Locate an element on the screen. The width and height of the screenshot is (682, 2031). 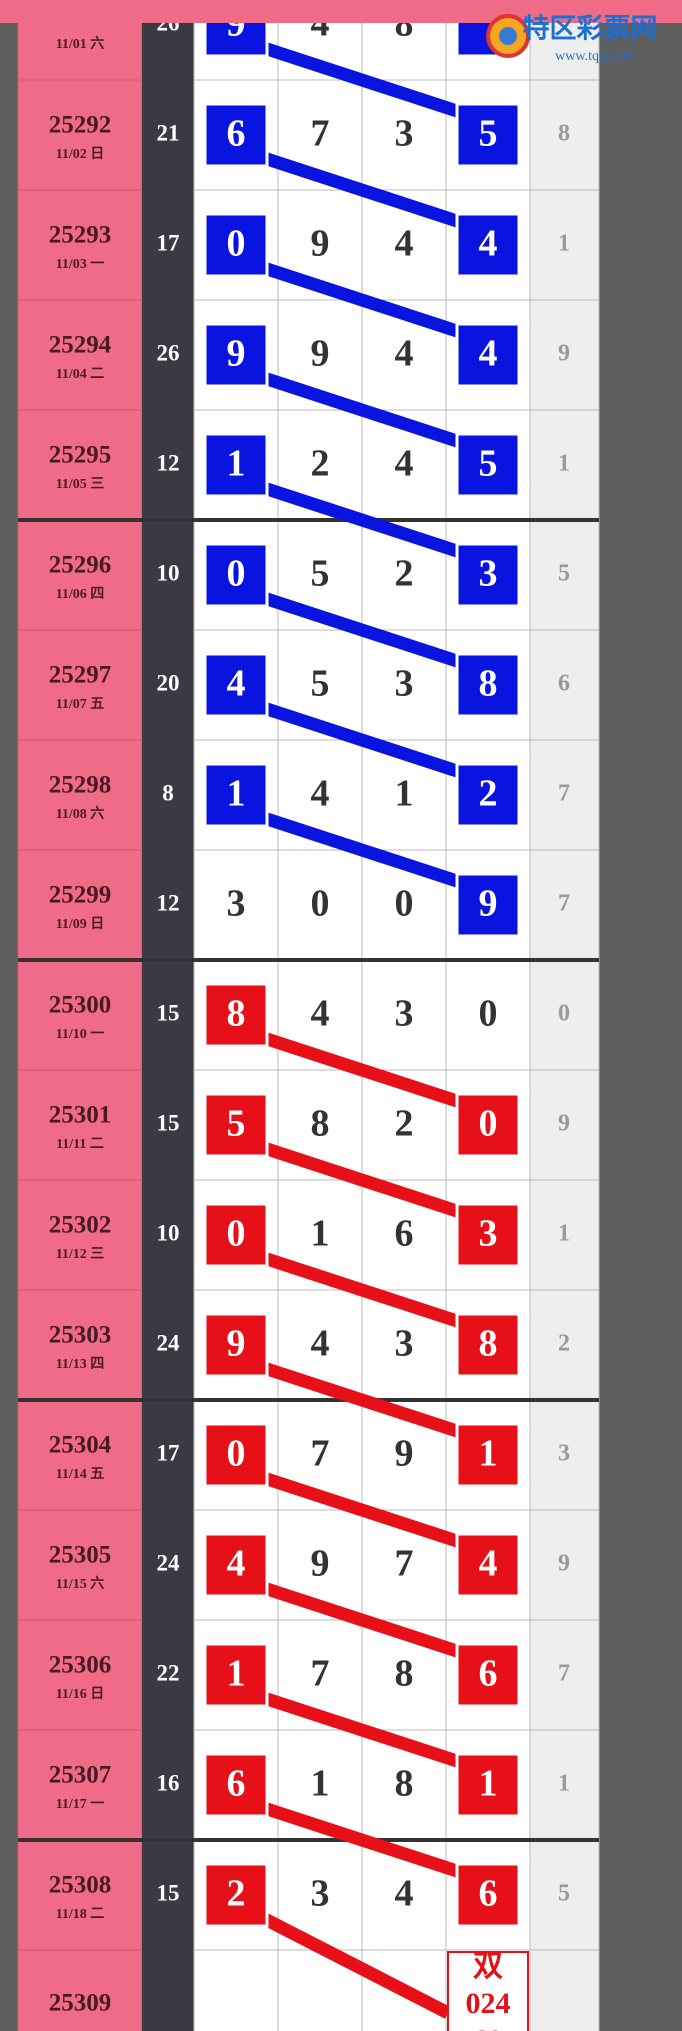
issue: 25309 is located at coordinates (80, 2003).